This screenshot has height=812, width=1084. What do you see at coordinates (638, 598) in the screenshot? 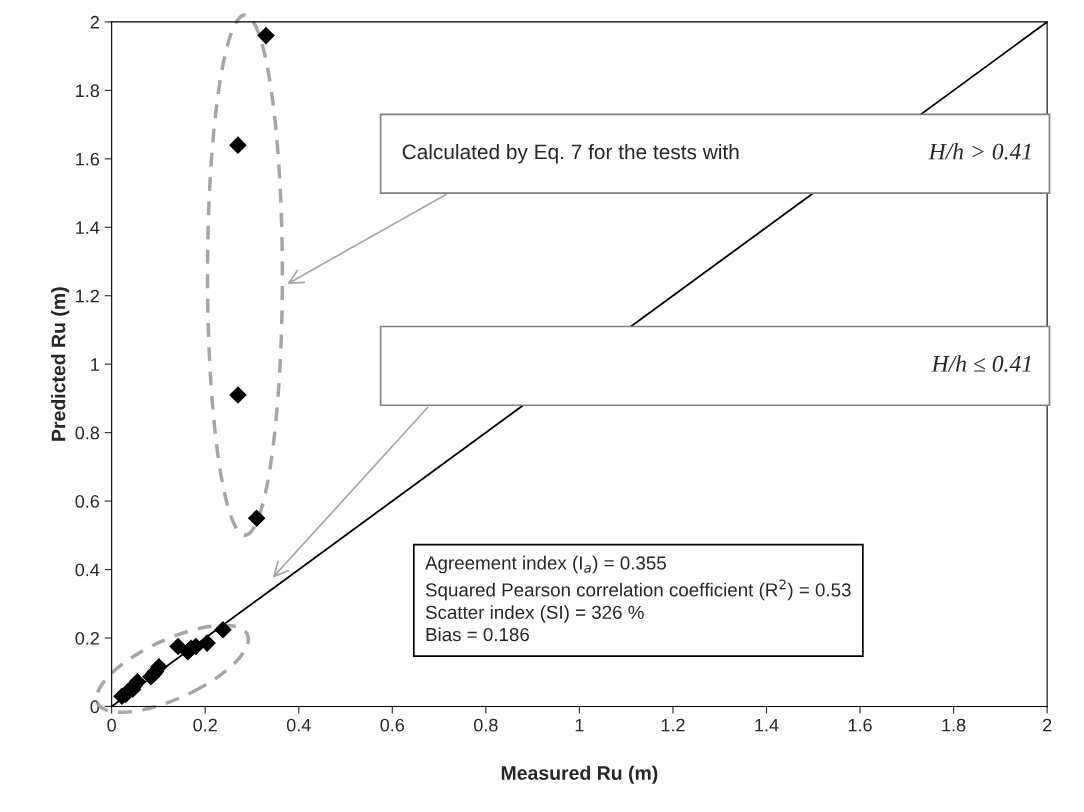
I see `text: Agreement index (I$_{a}$) = 0.355 Squared Pearson correlation coefficient (R$^{2}$) = 0.53 Scatter index (SI) = 326 % Bias = 0.186` at bounding box center [638, 598].